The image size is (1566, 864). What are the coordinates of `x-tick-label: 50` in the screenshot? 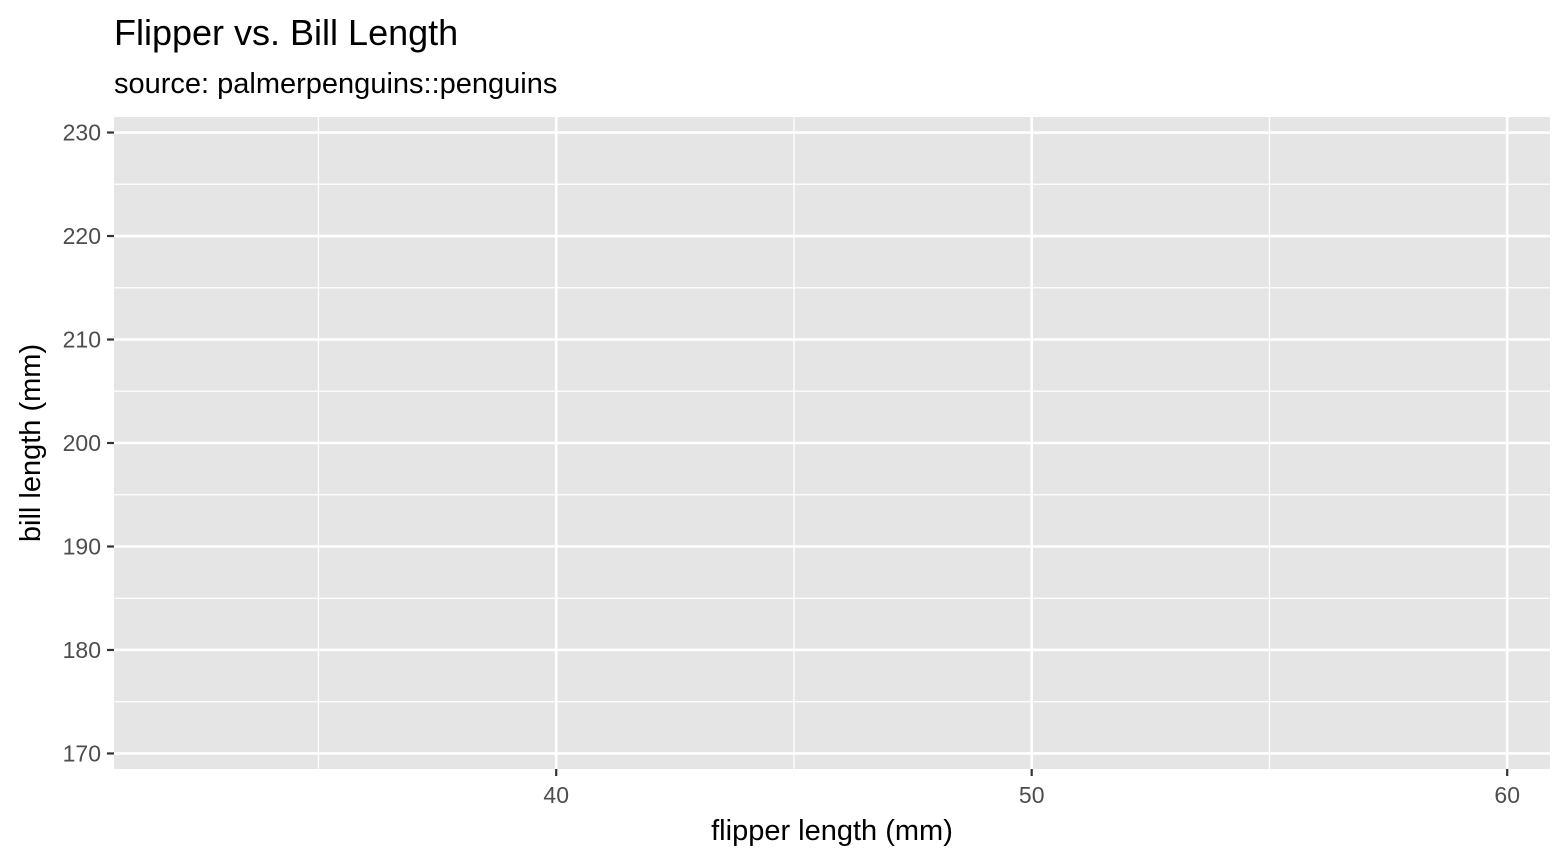 It's located at (1032, 795).